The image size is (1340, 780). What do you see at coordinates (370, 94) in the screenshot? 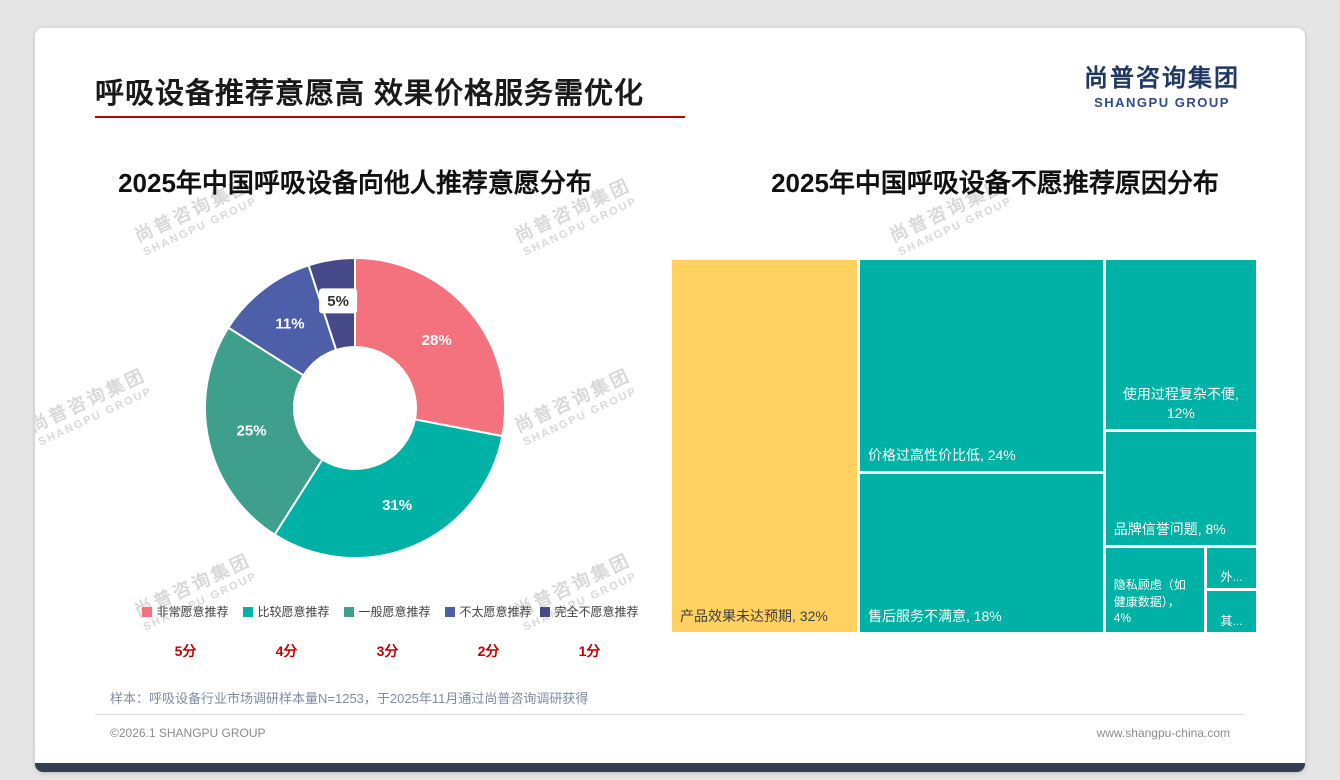
I see `slide-title: 呼吸设备推荐意愿高 效果价格服务需优化` at bounding box center [370, 94].